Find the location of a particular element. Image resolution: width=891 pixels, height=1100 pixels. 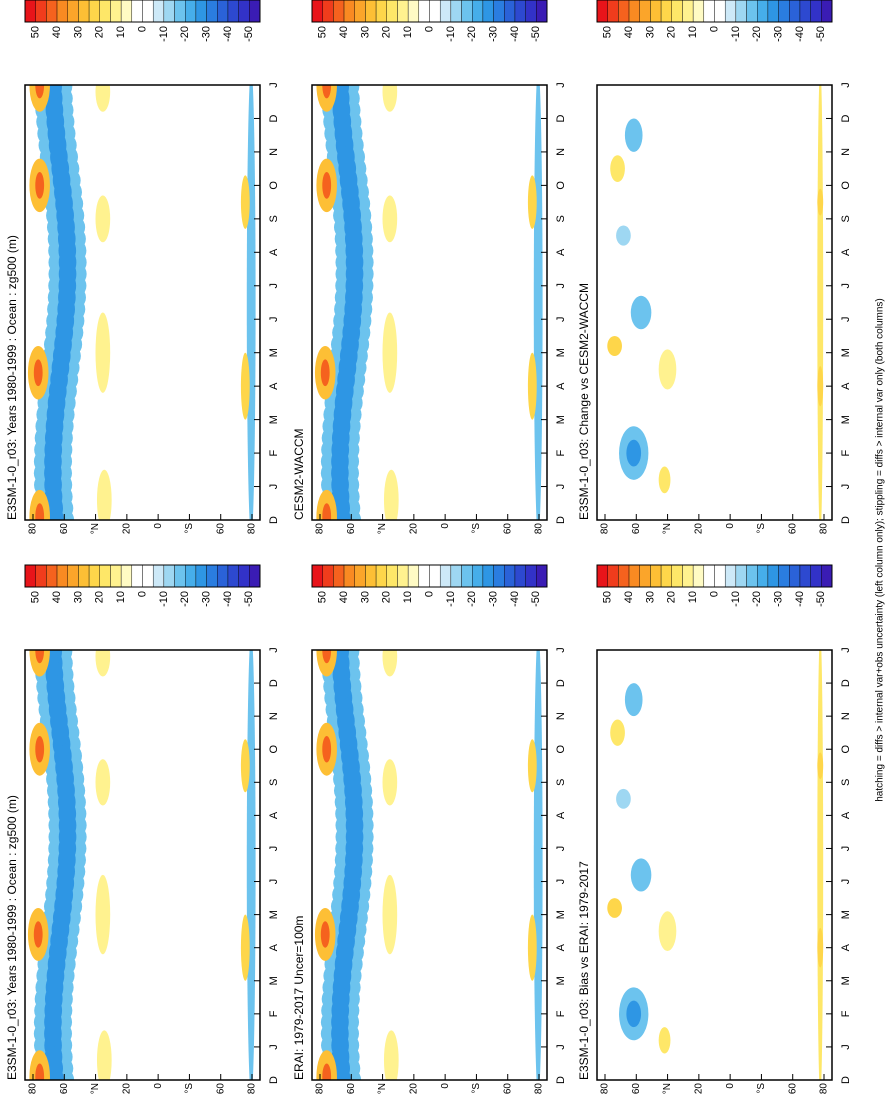

colorbar-label: -20 is located at coordinates (185, 34).